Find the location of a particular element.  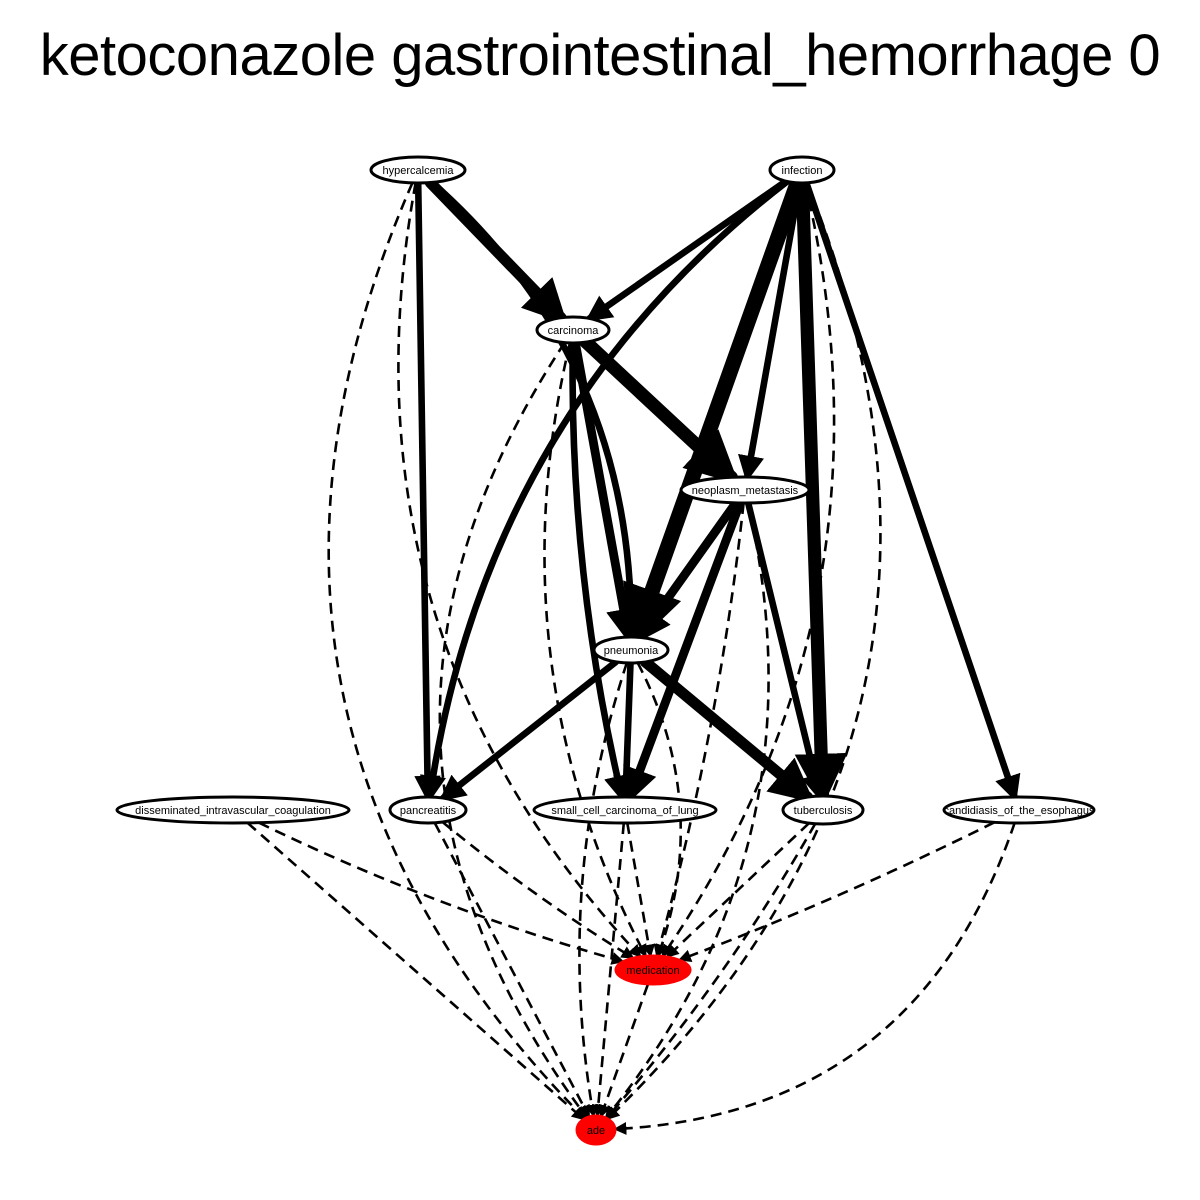

node-carcinoma: carcinoma is located at coordinates (573, 330).